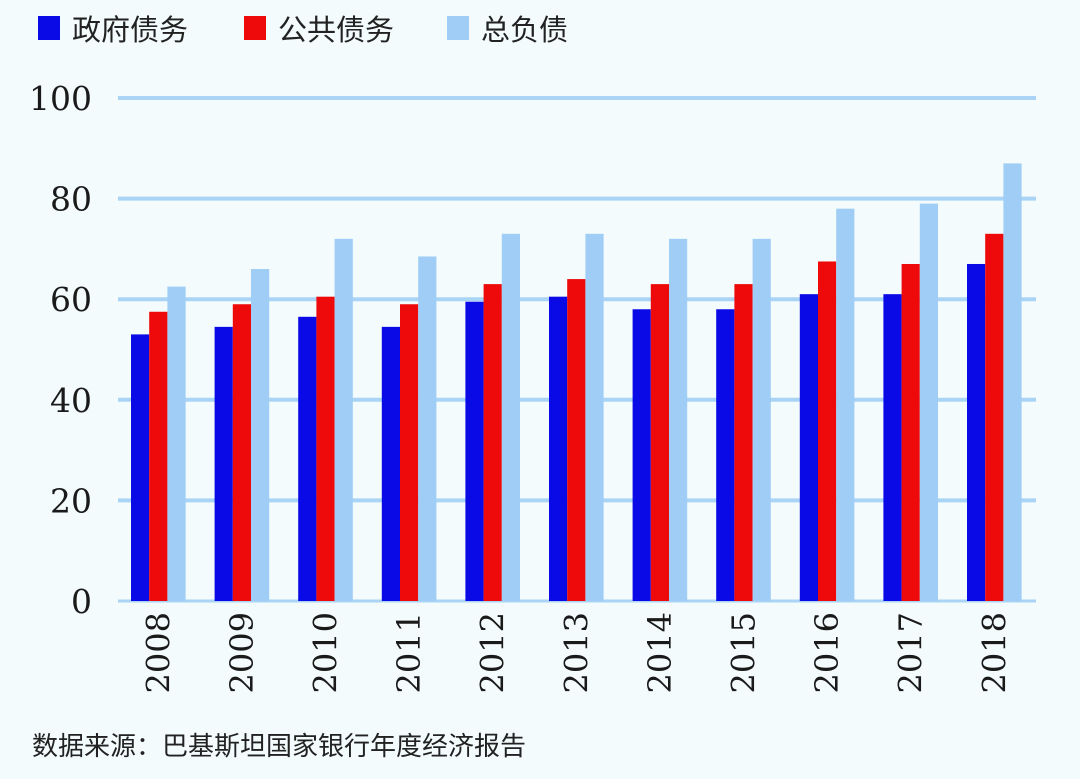 Image resolution: width=1080 pixels, height=779 pixels. Describe the element at coordinates (81, 601) in the screenshot. I see `y-tick-label-0: 0` at that location.